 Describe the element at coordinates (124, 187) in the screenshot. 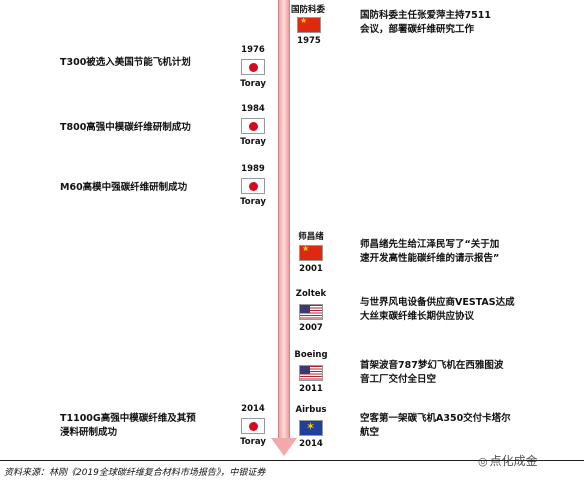

I see `event-description: M60高模中强碳纤维研制成功` at that location.